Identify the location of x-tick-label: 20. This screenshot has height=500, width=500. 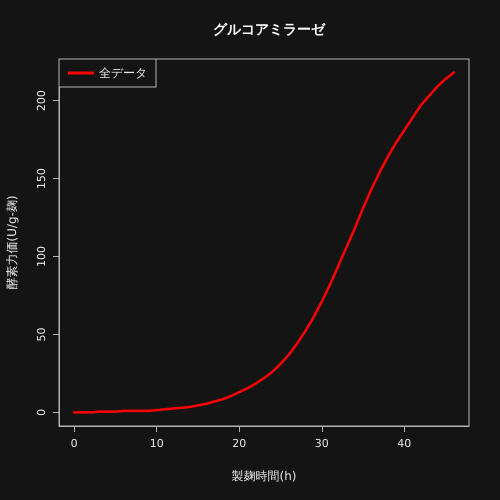
(239, 443).